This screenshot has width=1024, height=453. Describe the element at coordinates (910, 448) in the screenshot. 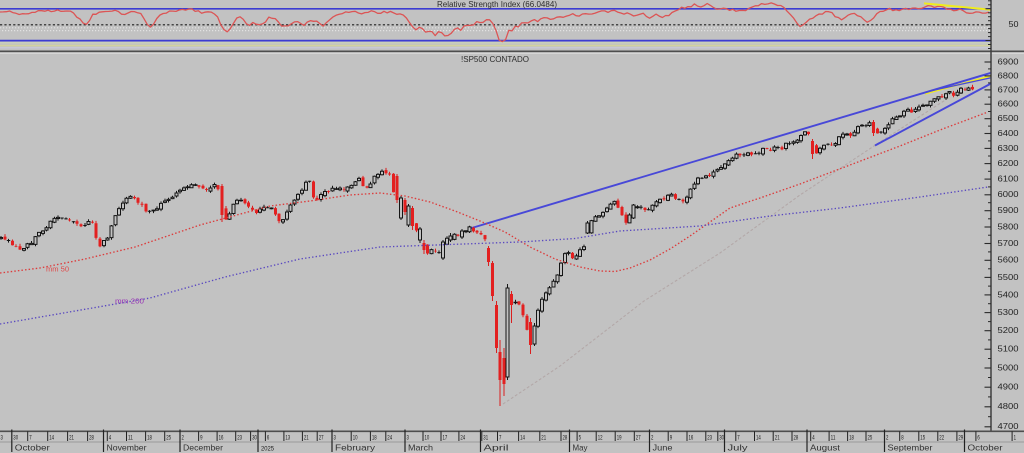

I see `svg-text: September` at that location.